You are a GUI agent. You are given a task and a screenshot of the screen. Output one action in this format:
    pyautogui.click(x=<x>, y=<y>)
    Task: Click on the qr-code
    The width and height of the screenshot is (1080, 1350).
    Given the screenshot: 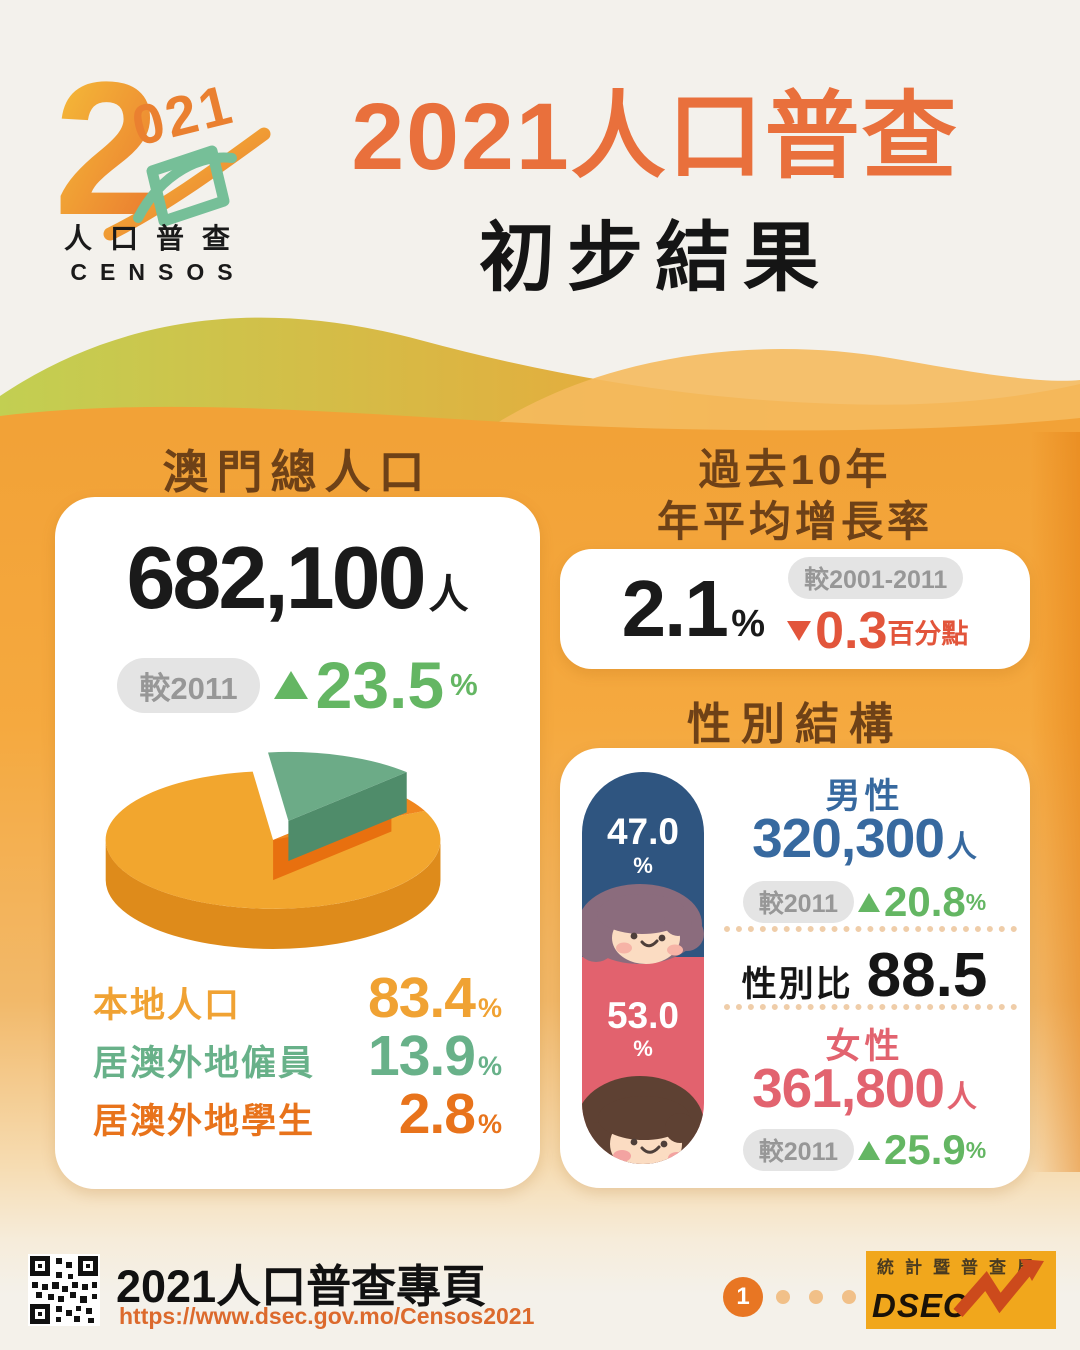 What is the action you would take?
    pyautogui.click(x=64, y=1290)
    